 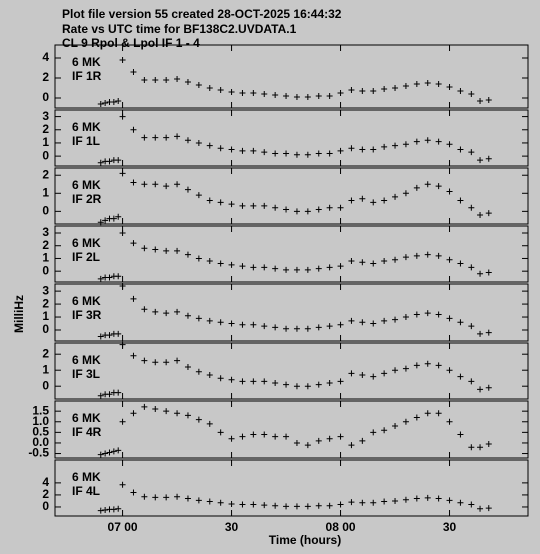 I want to click on panel-annotation: IF 4L, so click(x=86, y=491).